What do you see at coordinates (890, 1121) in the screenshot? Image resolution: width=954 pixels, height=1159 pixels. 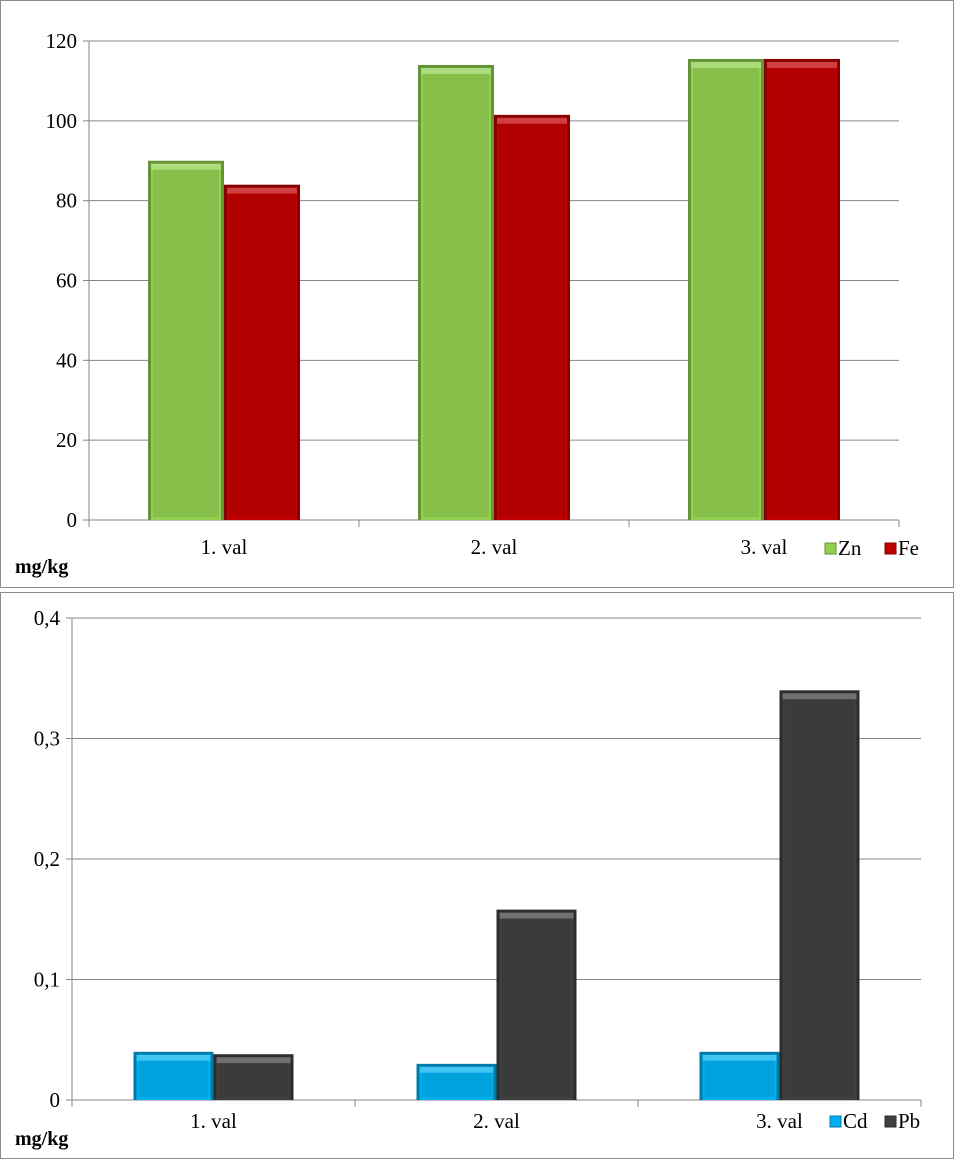 I see `legend-swatch-pb` at bounding box center [890, 1121].